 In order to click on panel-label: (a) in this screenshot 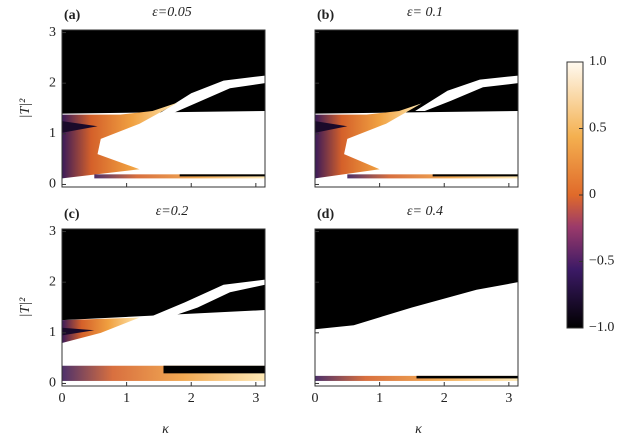, I will do `click(72, 15)`.